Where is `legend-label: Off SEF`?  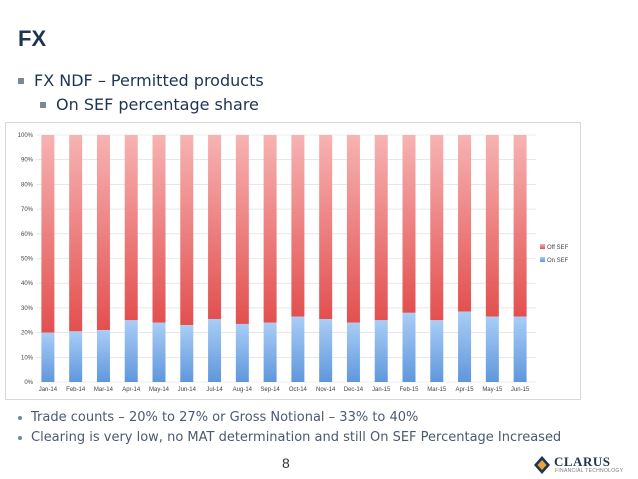 legend-label: Off SEF is located at coordinates (558, 248).